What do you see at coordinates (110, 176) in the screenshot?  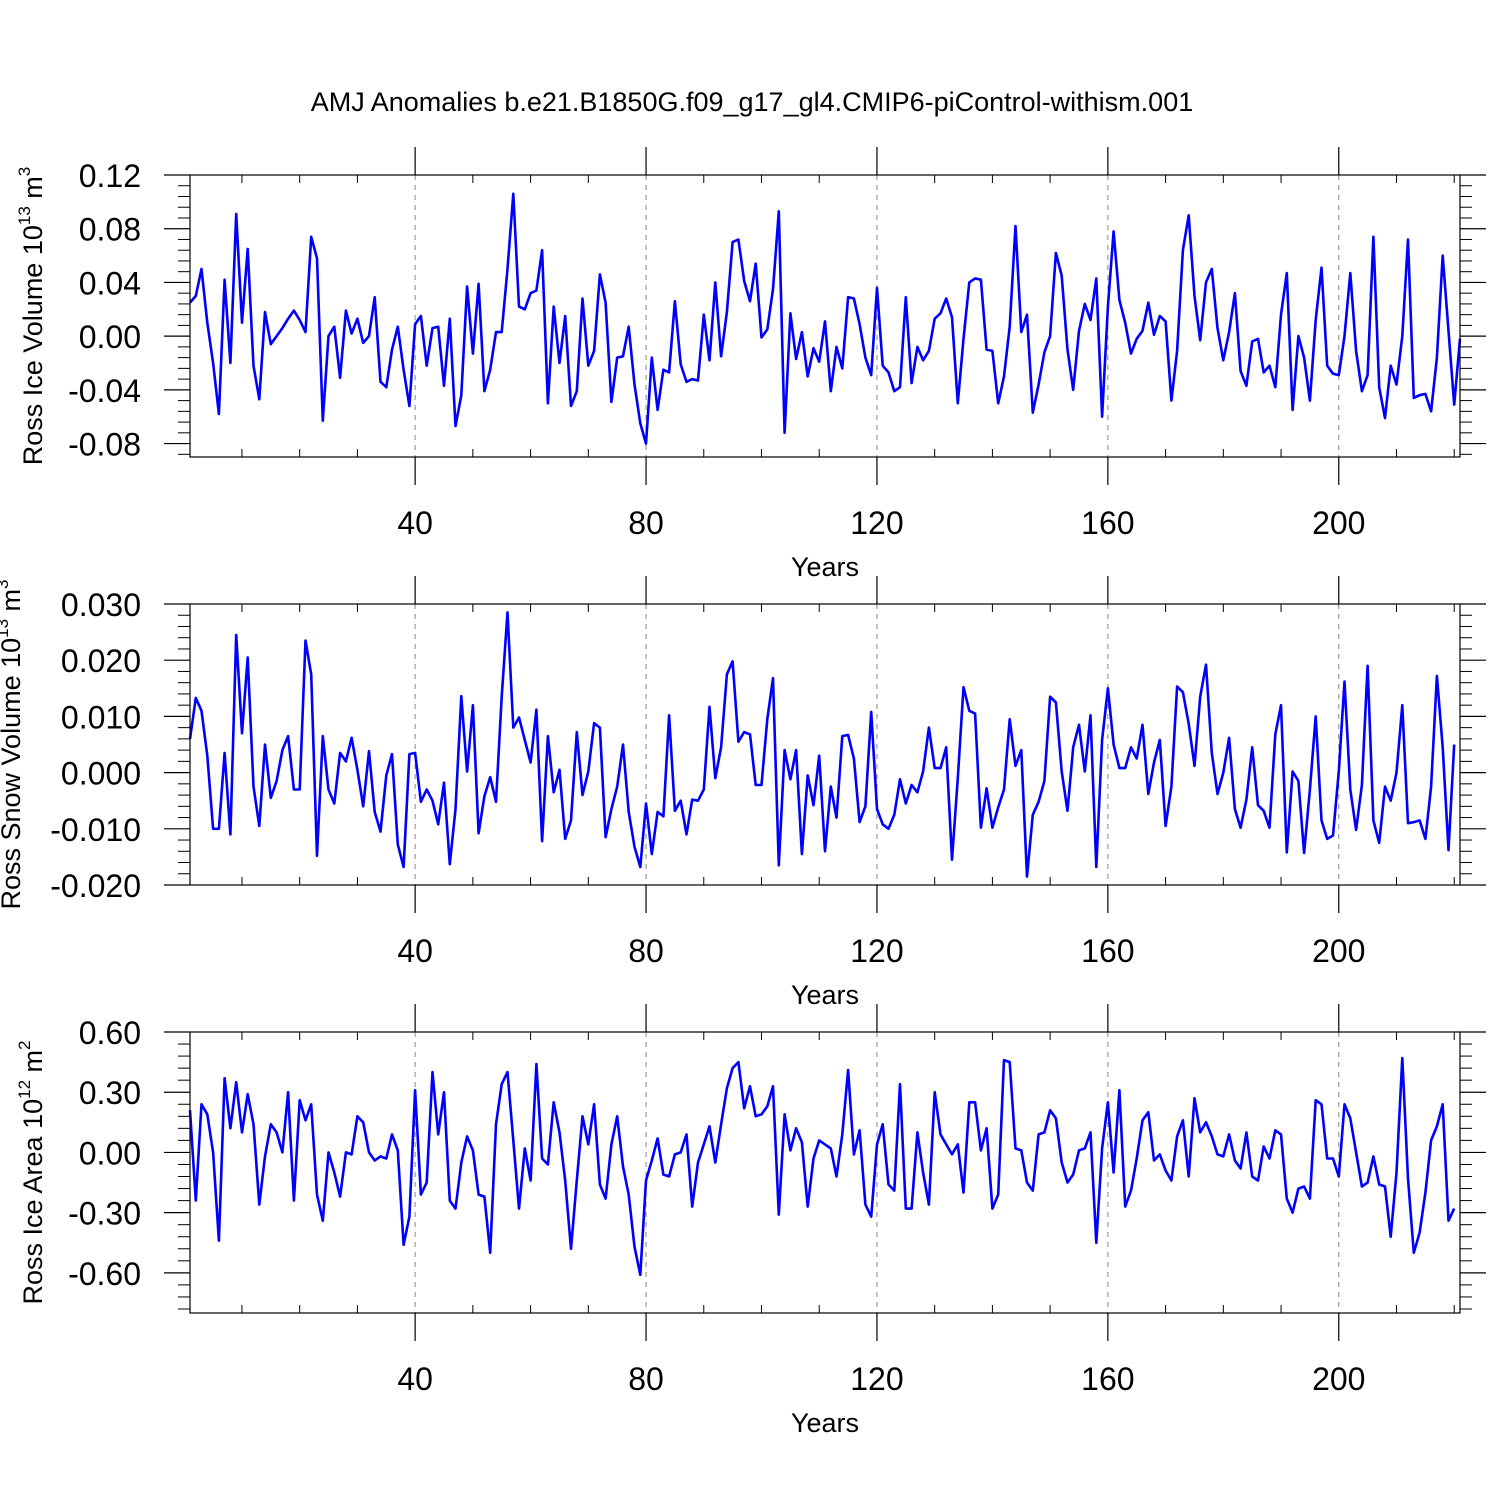 I see `y-tick-label: 0.12` at bounding box center [110, 176].